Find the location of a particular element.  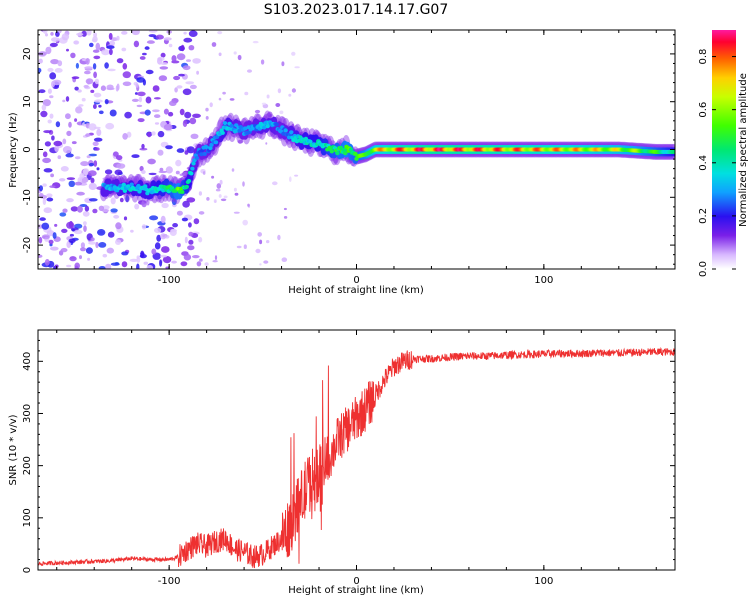

y-tick-label: 300 is located at coordinates (27, 413).